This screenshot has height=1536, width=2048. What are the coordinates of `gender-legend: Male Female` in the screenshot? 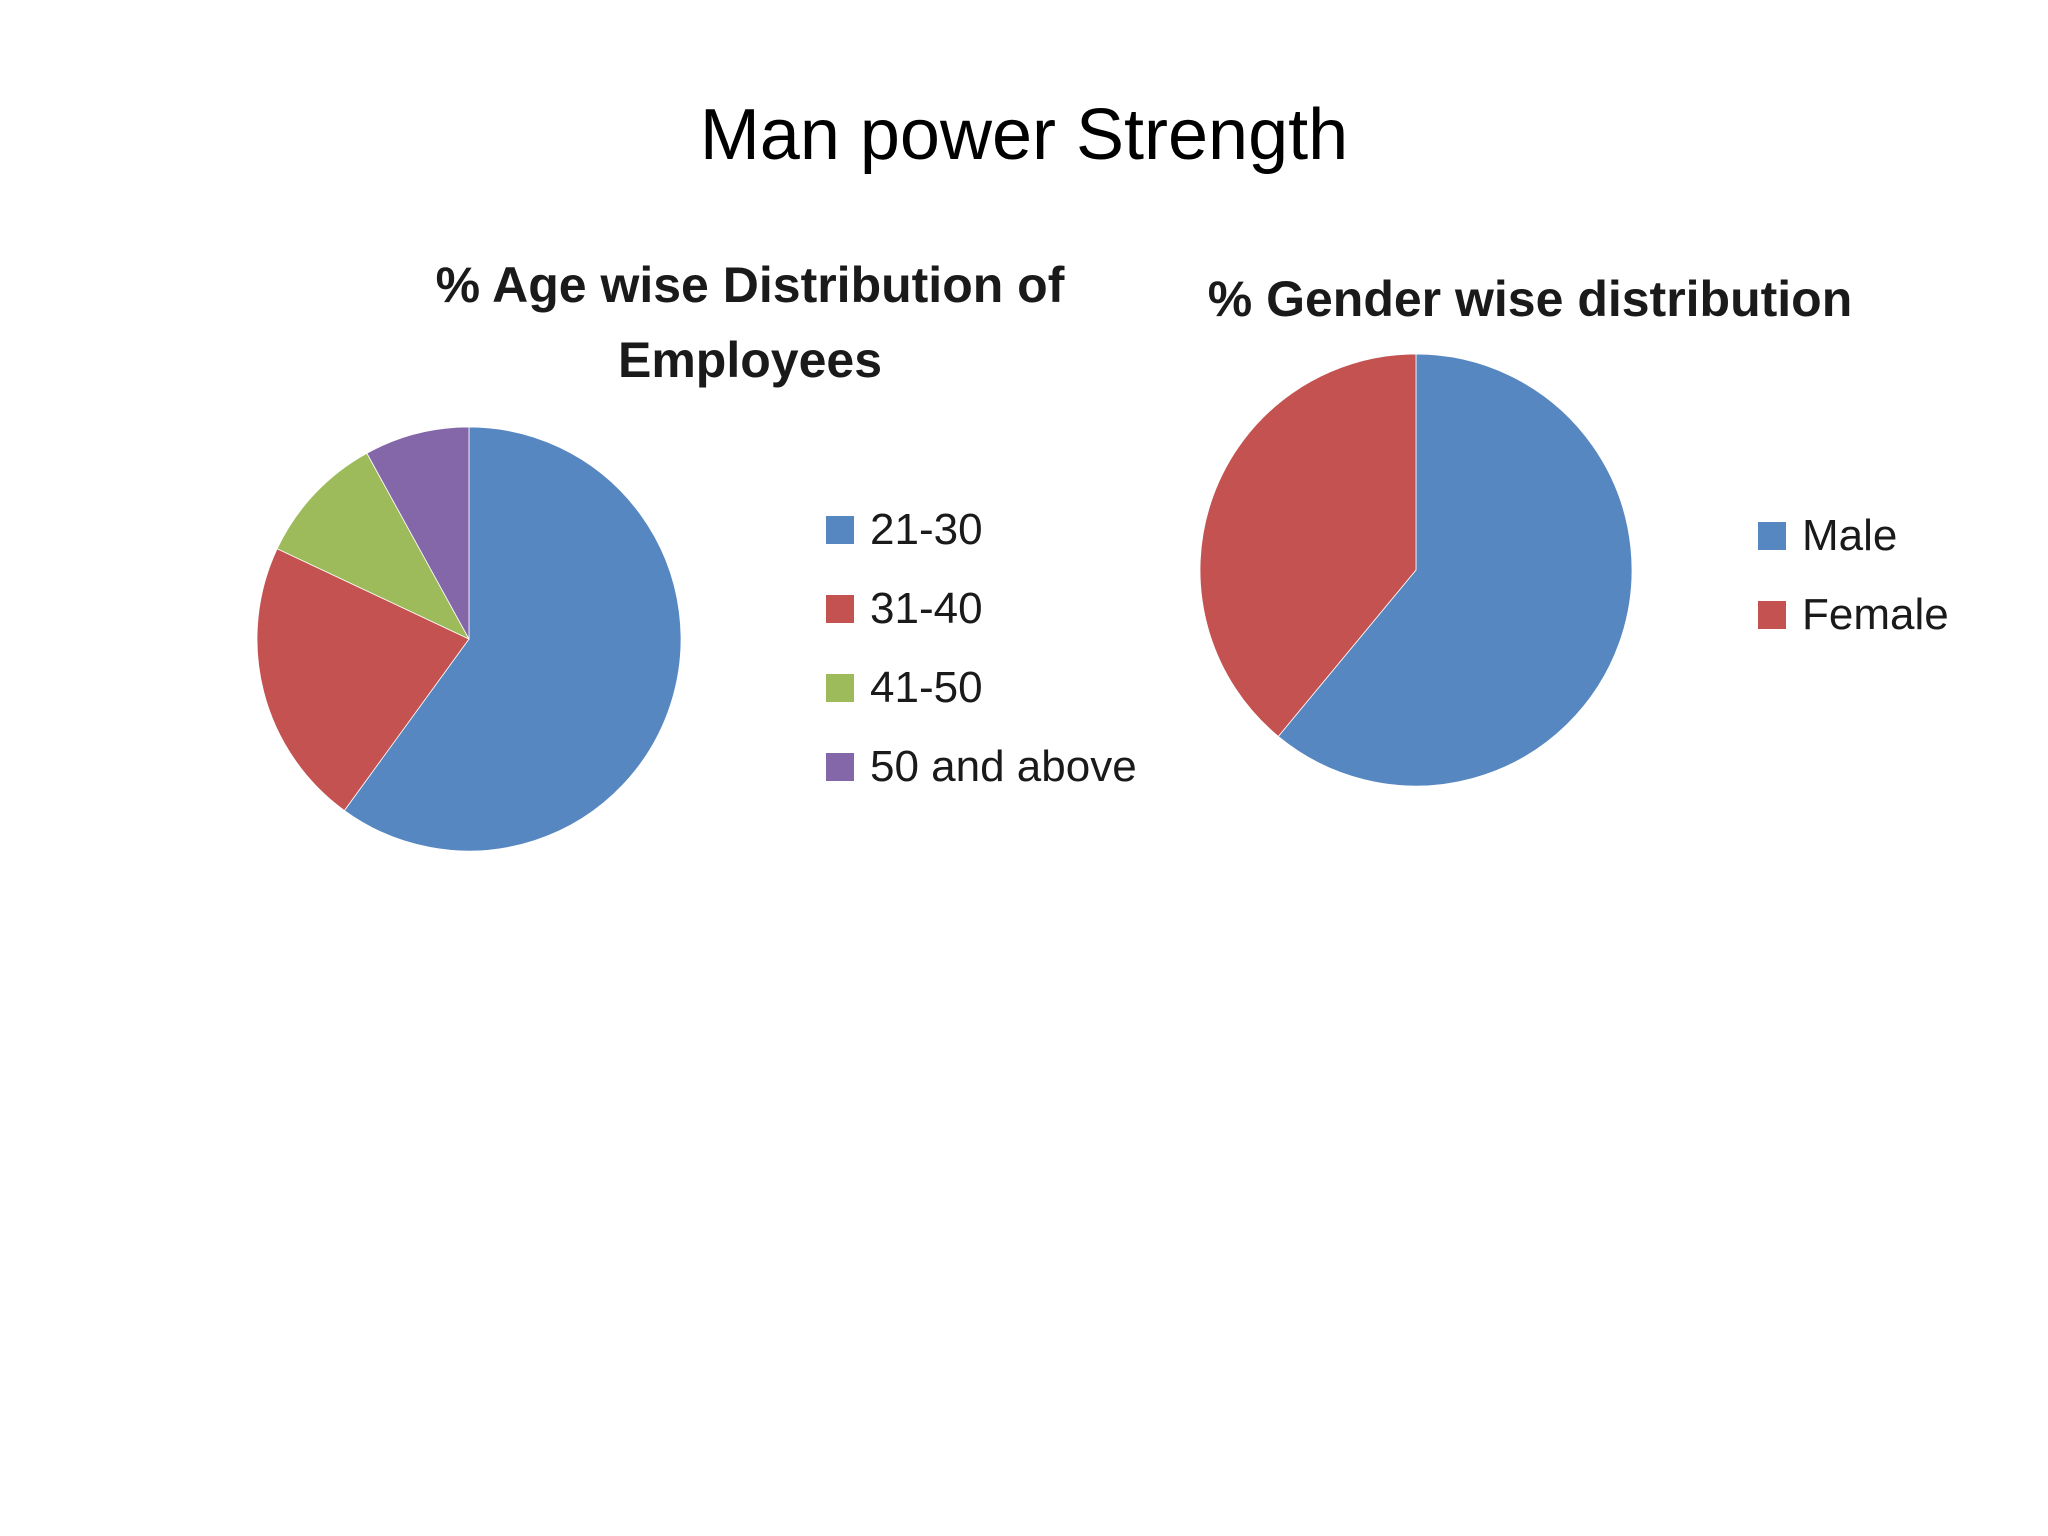 It's located at (1853, 575).